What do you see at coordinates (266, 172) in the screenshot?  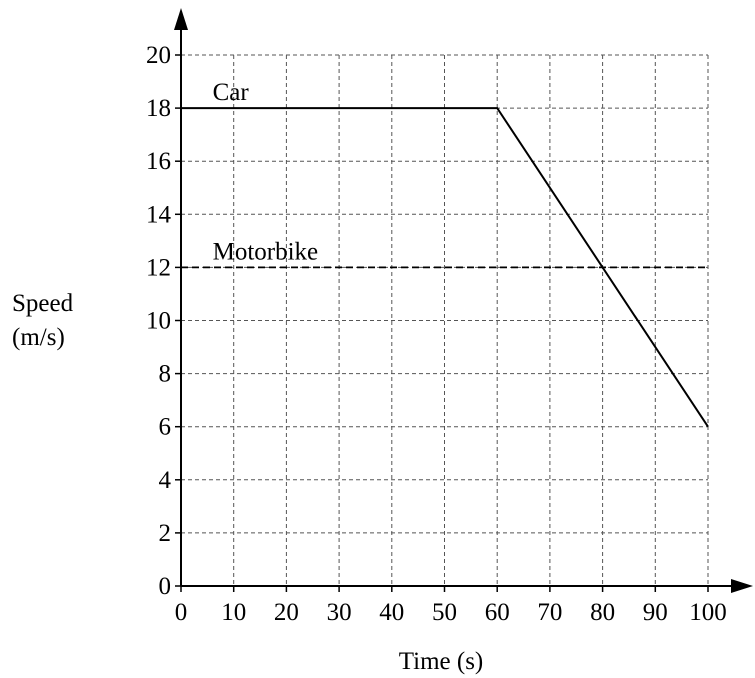 I see `series-labels: Car Motorbike` at bounding box center [266, 172].